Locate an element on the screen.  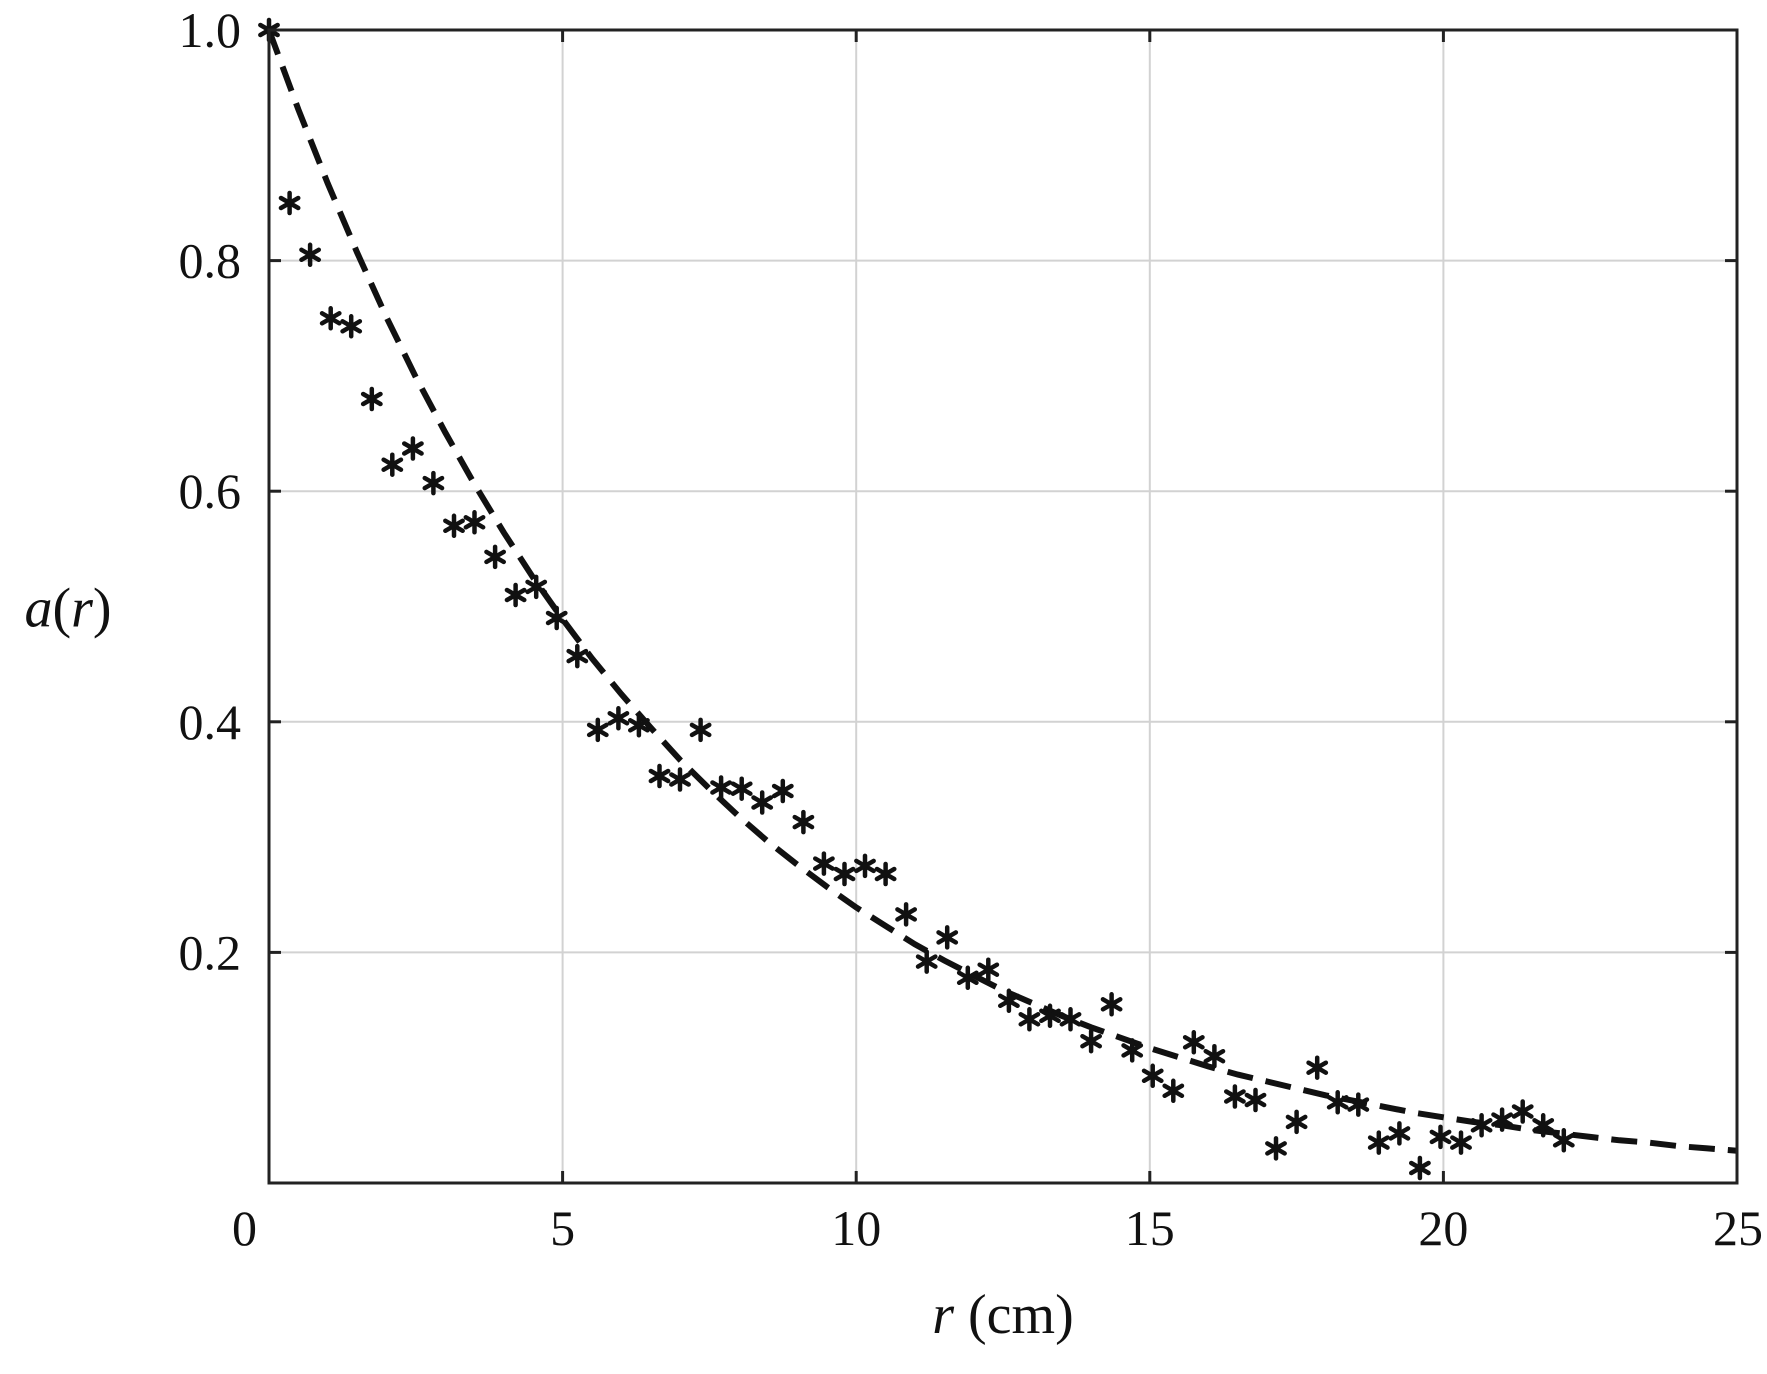
y-tick-label-2: 0.6 is located at coordinates (210, 491).